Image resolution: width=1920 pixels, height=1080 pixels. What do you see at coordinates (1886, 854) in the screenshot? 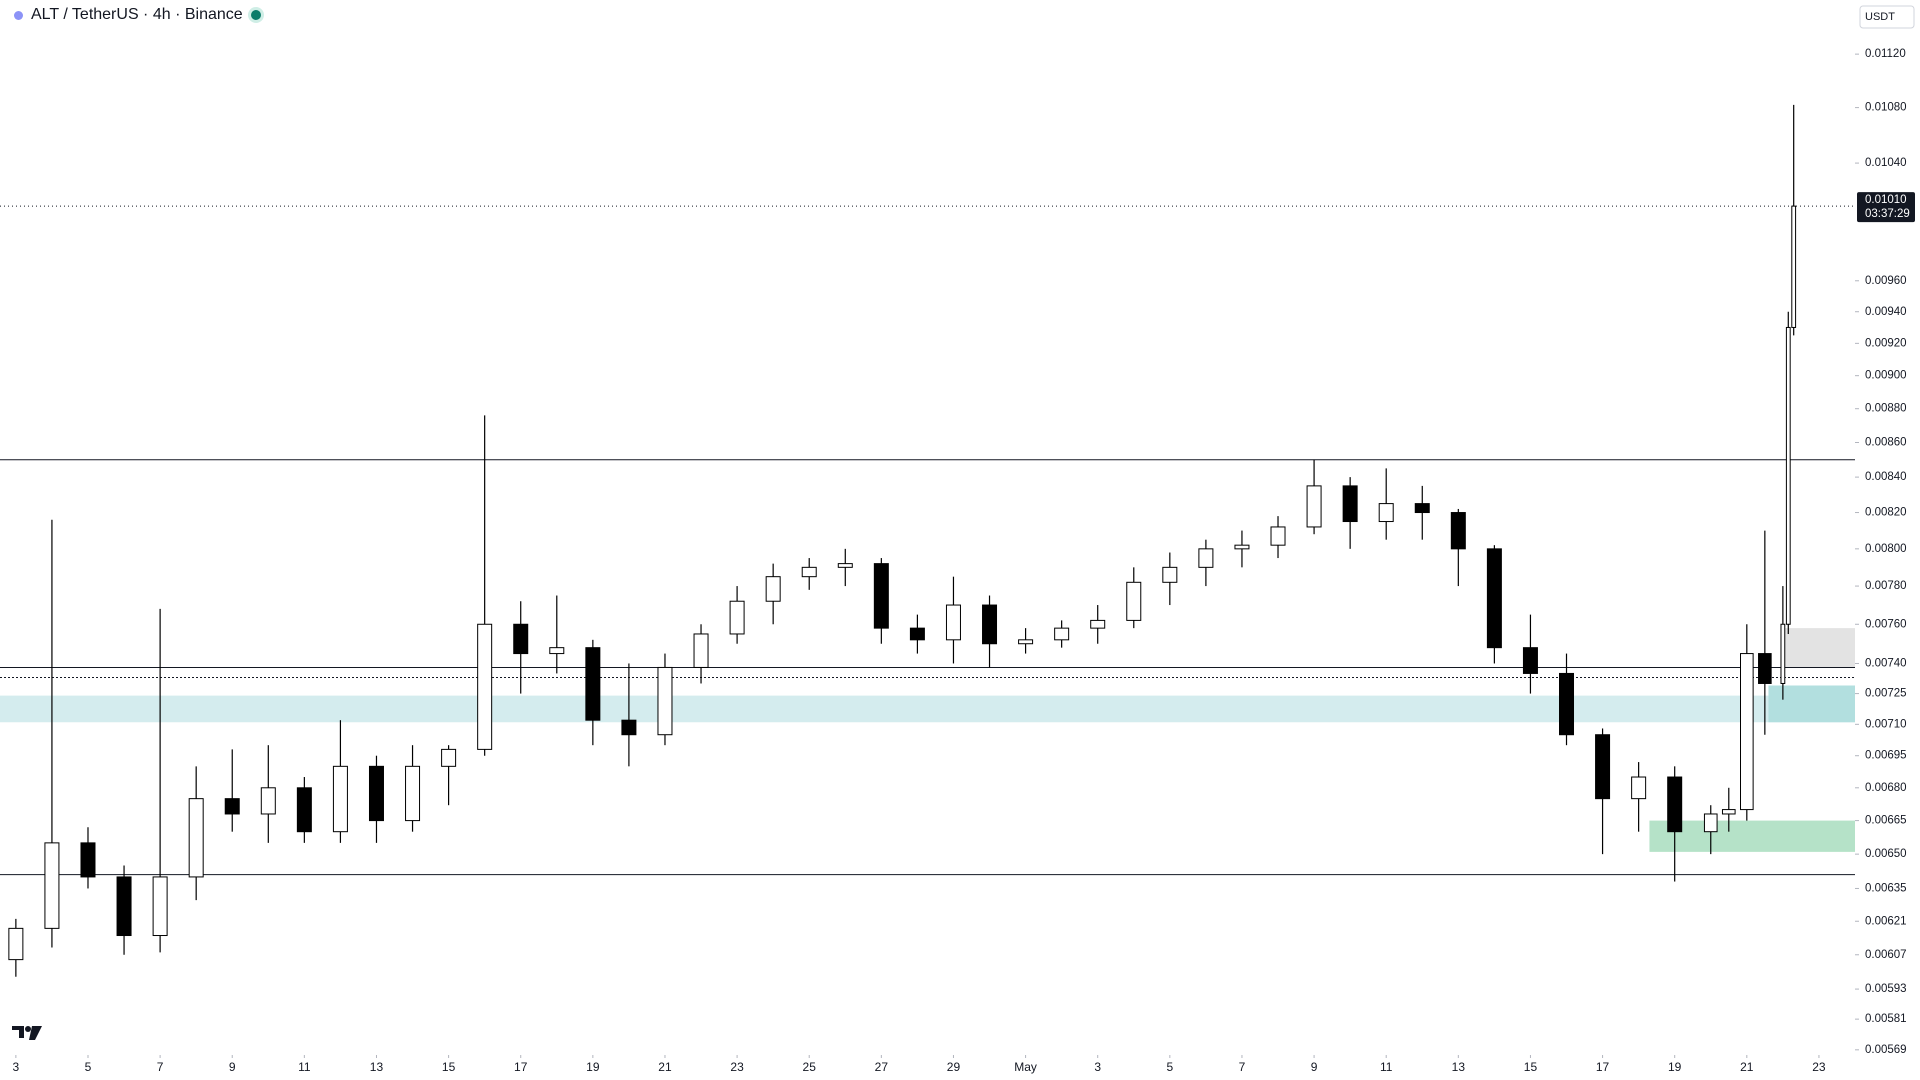
I see `y-tick-label: 0.00650` at bounding box center [1886, 854].